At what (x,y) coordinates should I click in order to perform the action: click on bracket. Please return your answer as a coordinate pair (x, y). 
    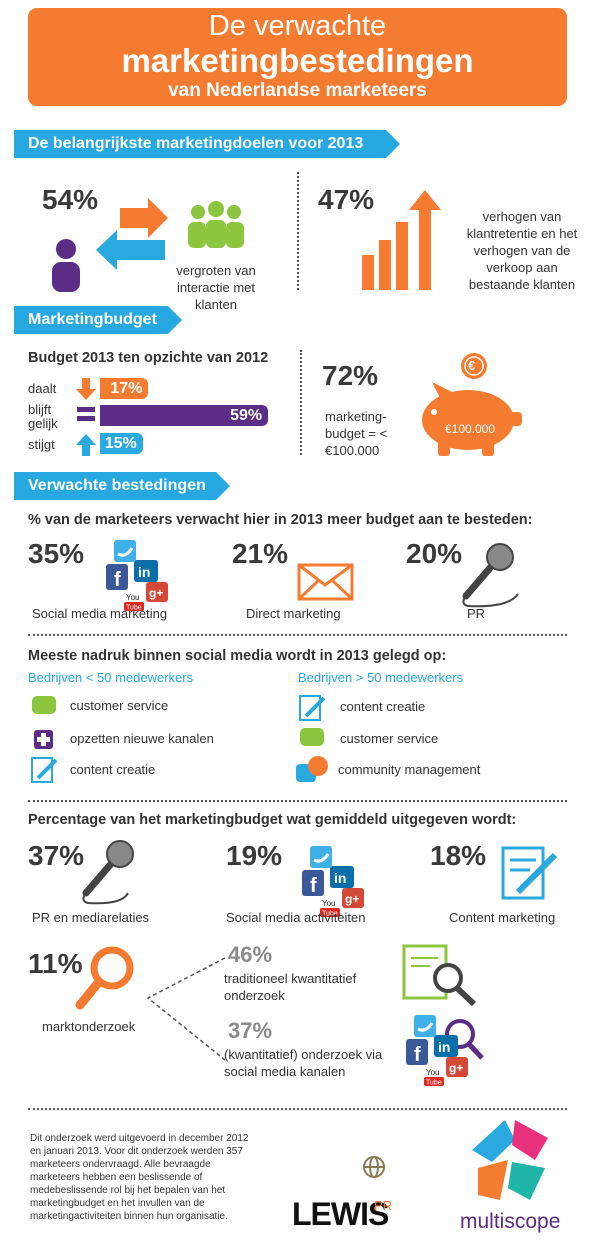
    Looking at the image, I should click on (186, 1009).